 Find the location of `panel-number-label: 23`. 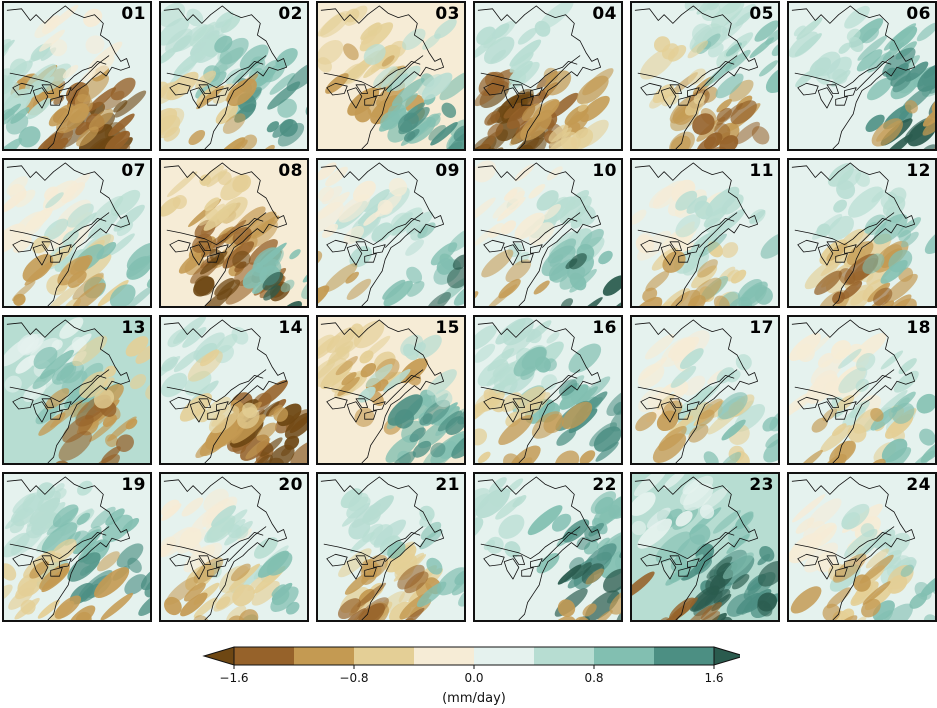

panel-number-label: 23 is located at coordinates (761, 485).